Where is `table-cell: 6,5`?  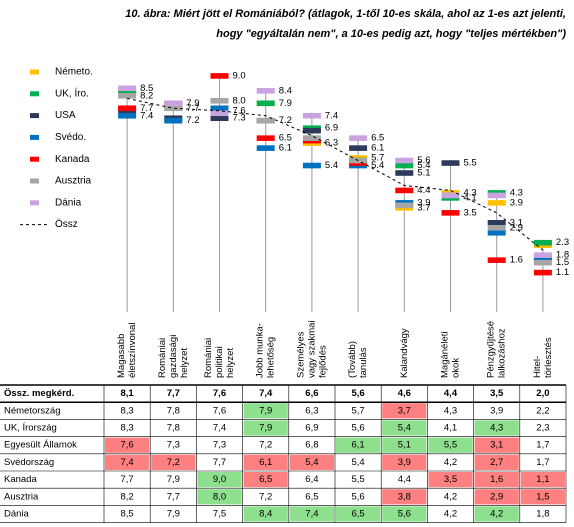 table-cell: 6,5 is located at coordinates (357, 514).